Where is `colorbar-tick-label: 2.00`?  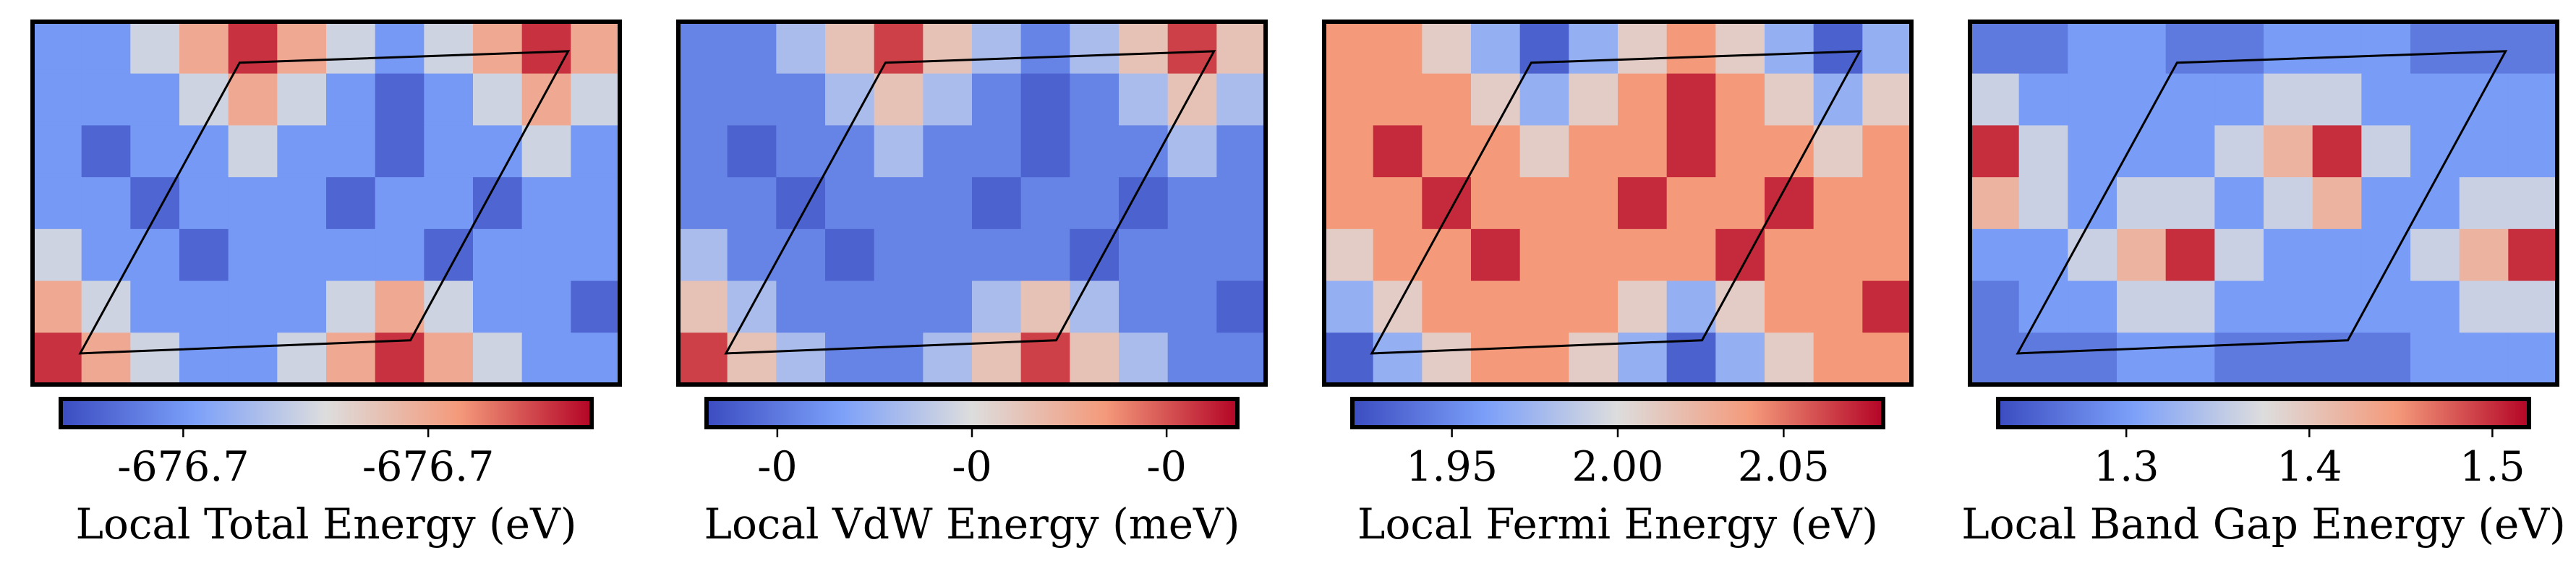
colorbar-tick-label: 2.00 is located at coordinates (1618, 467).